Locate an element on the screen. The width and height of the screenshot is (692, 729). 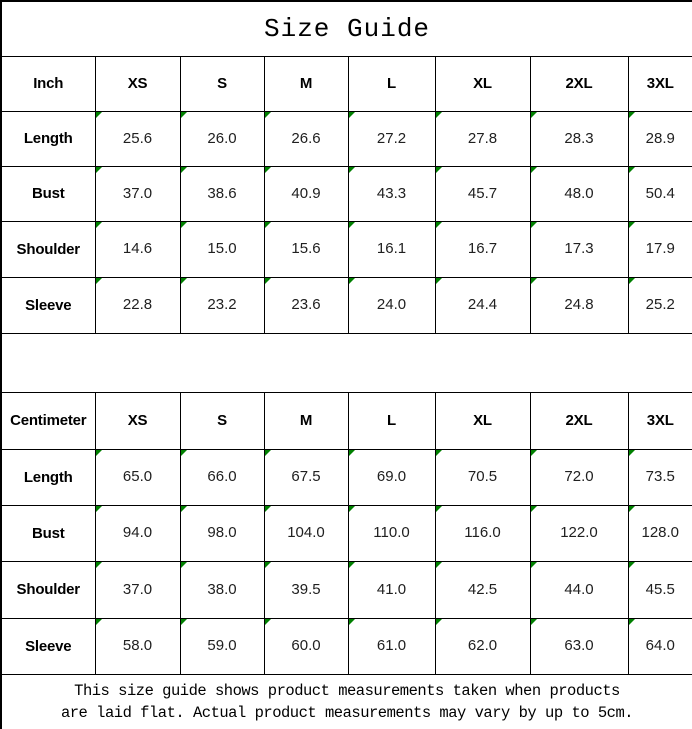
measurement-cell: 15.6 is located at coordinates (306, 249).